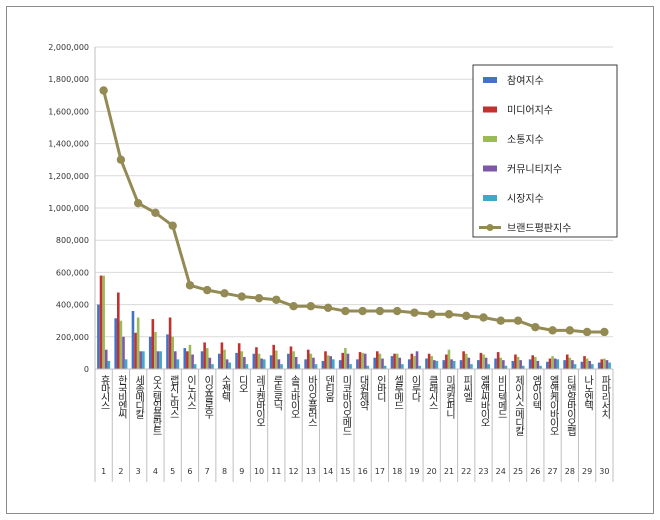 The image size is (660, 520). I want to click on y-tick-label: 1,800,000, so click(68, 79).